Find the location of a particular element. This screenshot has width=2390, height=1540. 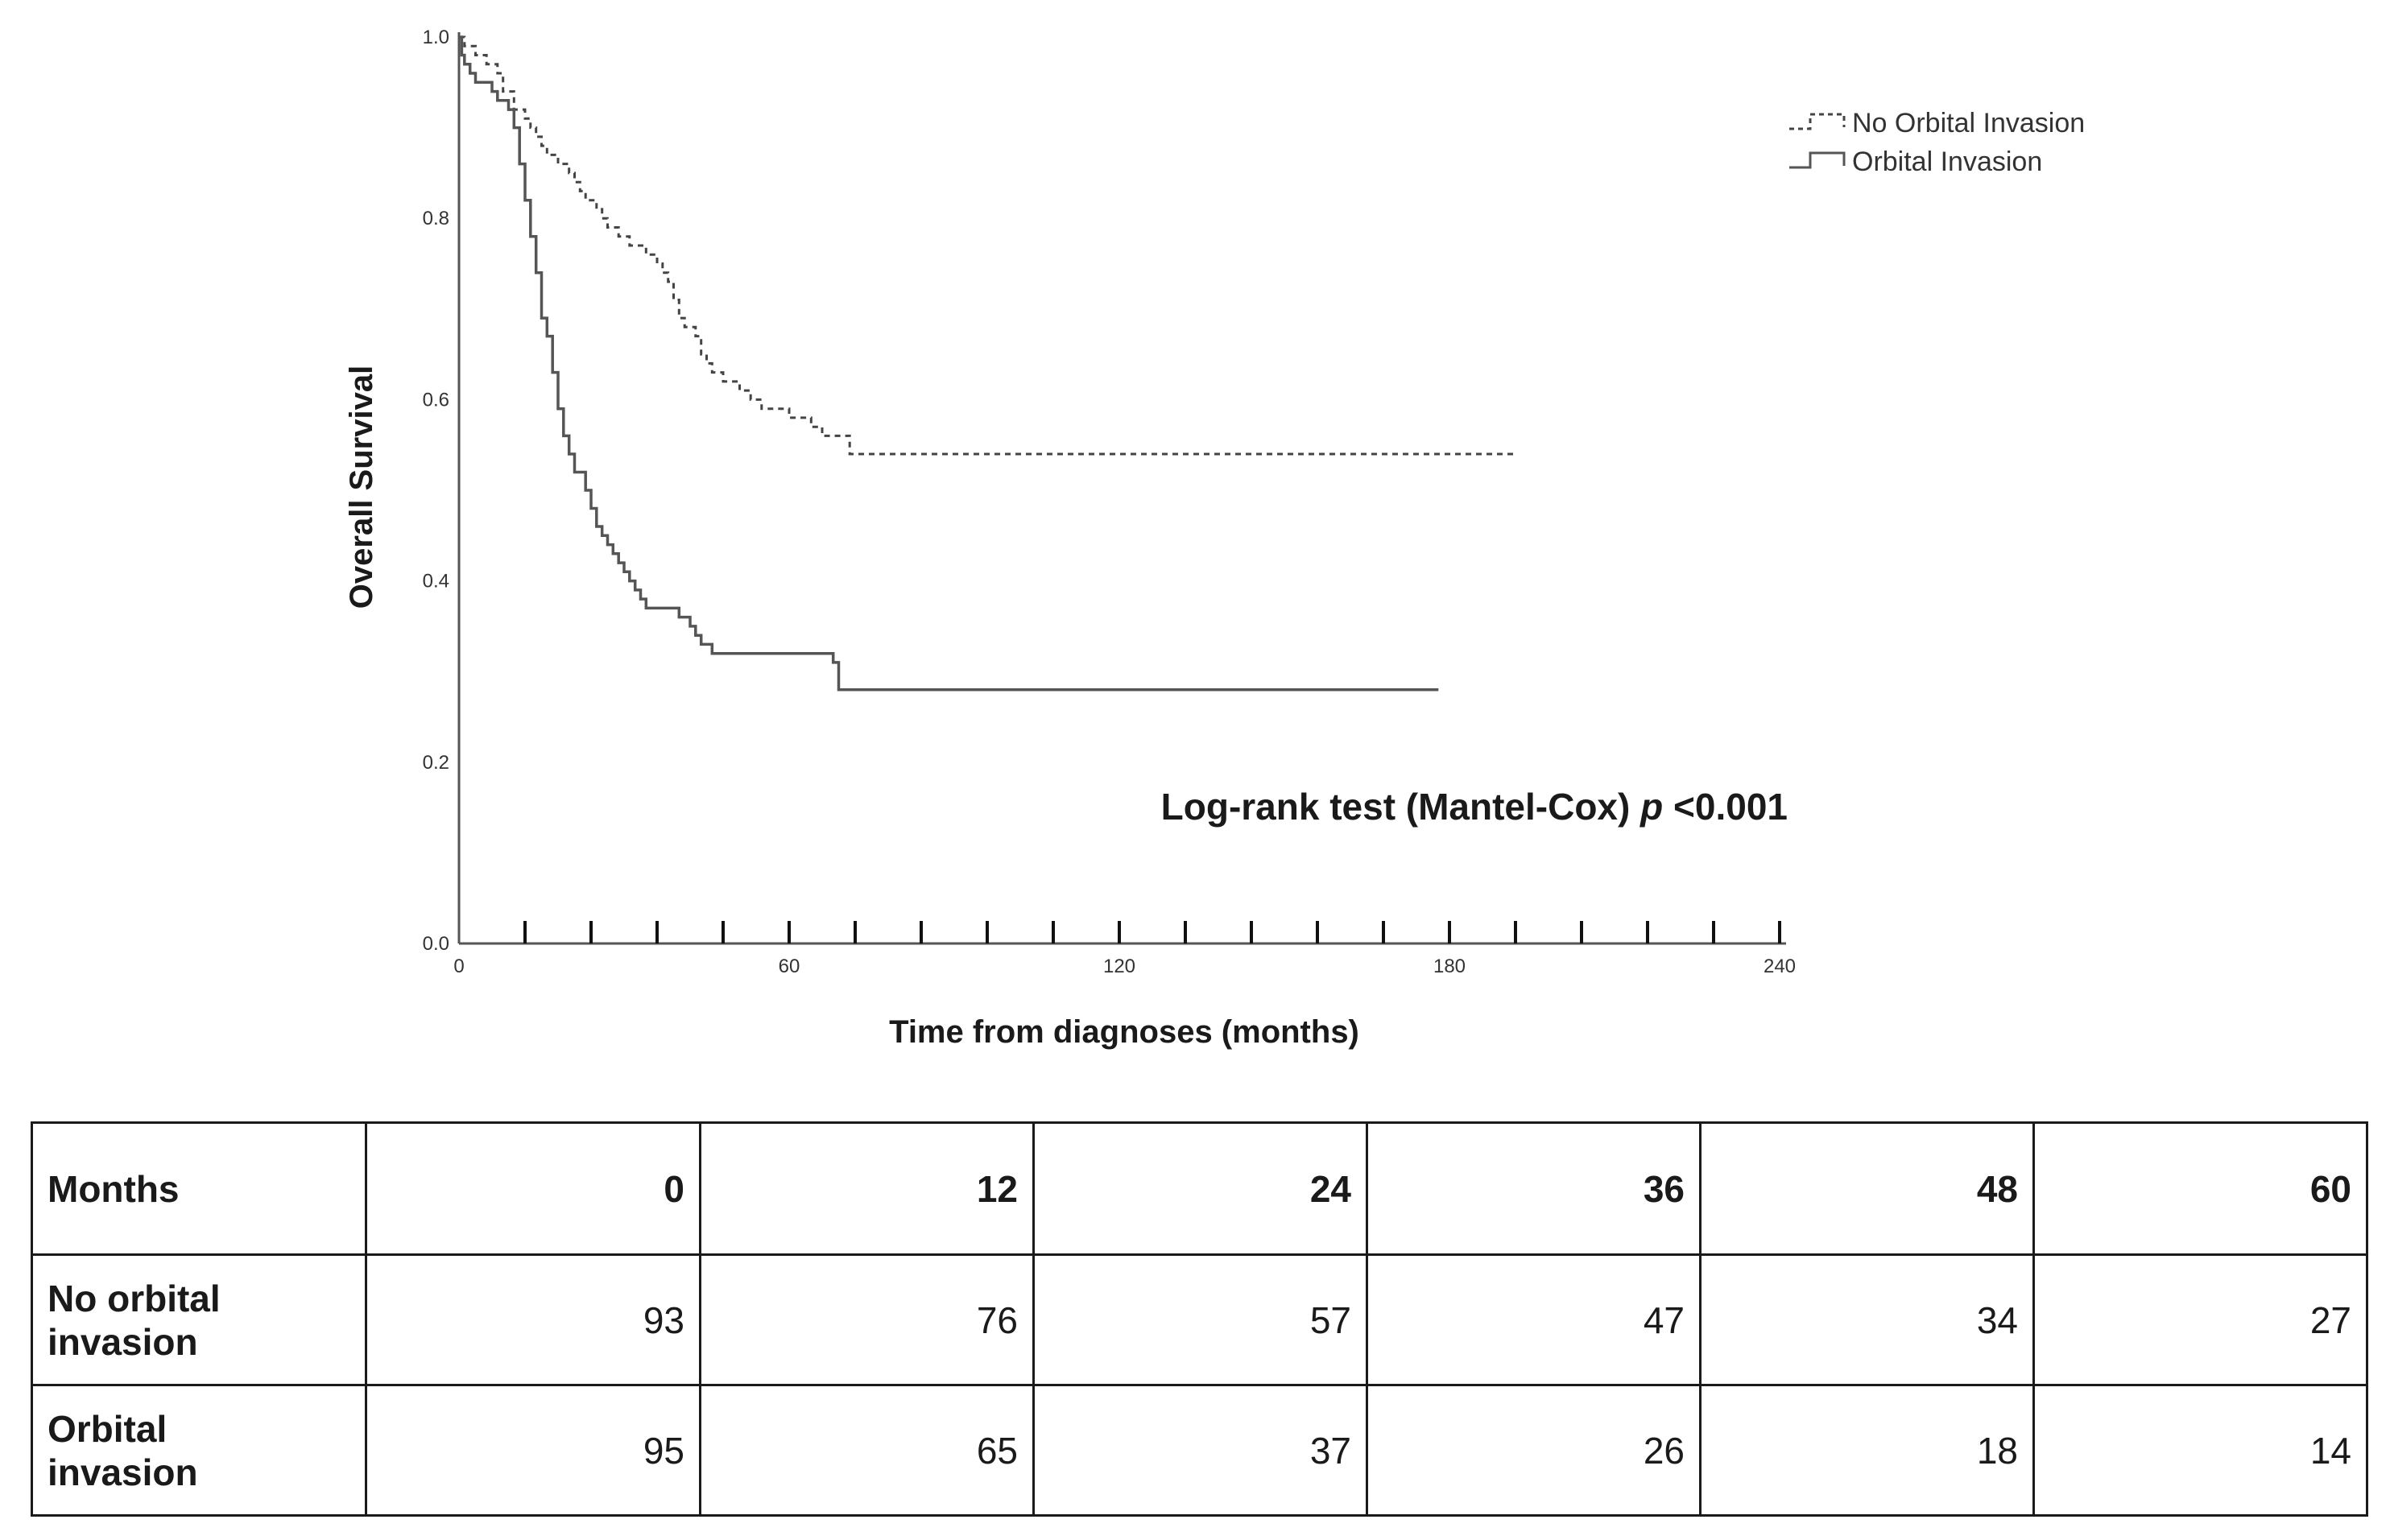

y-tick-label: 1.0 is located at coordinates (436, 37).